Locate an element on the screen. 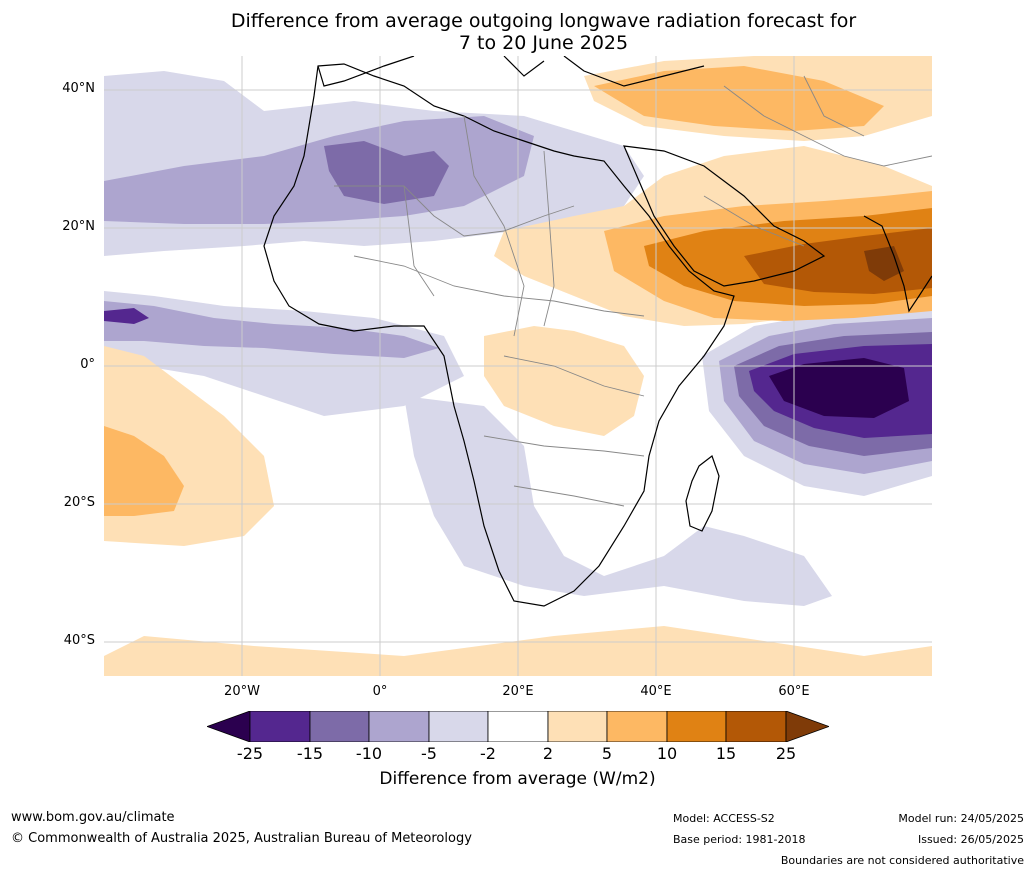 This screenshot has height=873, width=1035. anomaly-region-dark-purple-sahara is located at coordinates (386, 172).